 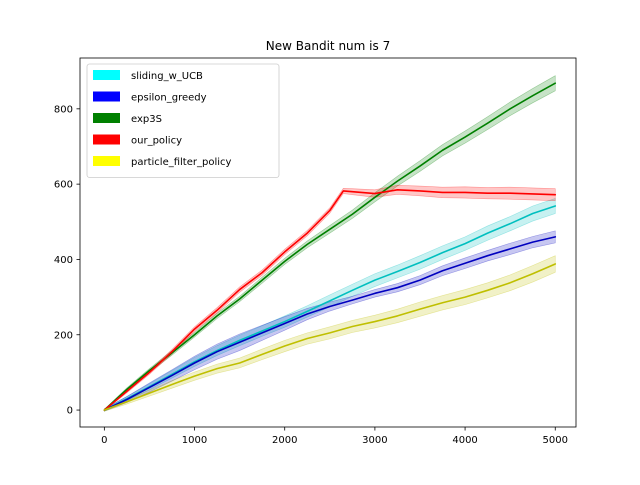 I want to click on y-tick-label: 400, so click(x=63, y=260).